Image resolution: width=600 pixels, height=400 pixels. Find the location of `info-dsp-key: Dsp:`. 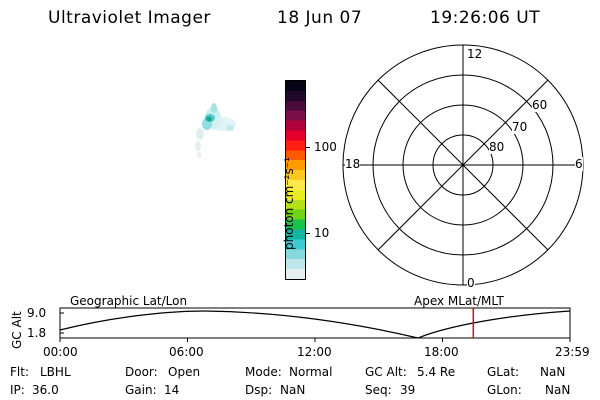

info-dsp-key: Dsp: is located at coordinates (259, 390).